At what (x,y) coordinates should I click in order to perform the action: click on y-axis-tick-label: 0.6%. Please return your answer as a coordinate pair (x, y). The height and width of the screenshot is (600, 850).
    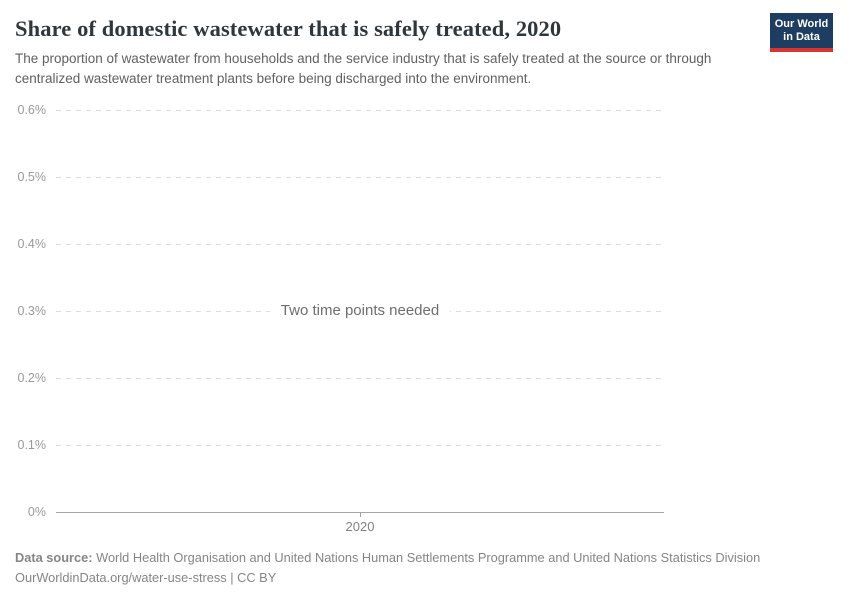
    Looking at the image, I should click on (32, 110).